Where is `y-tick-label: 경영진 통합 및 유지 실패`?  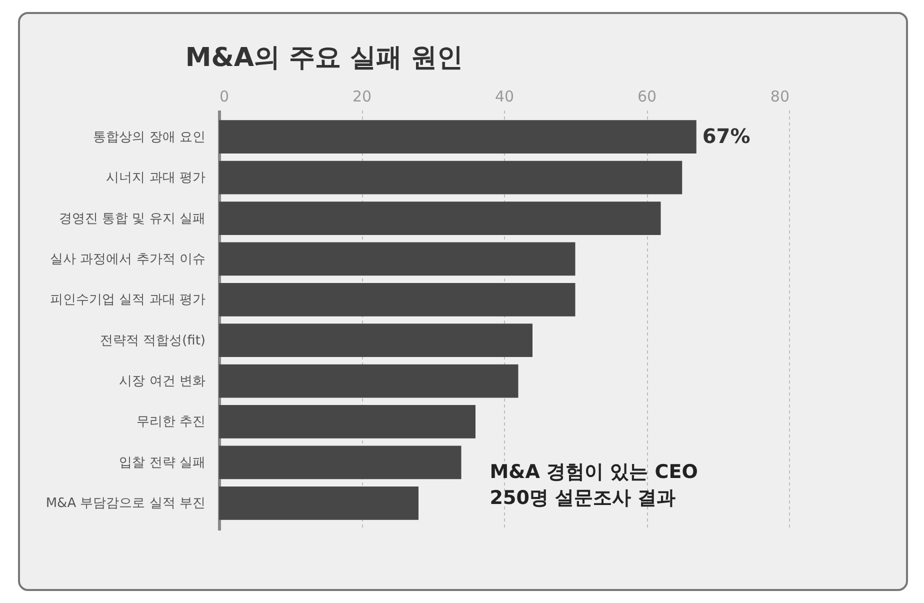
y-tick-label: 경영진 통합 및 유지 실패 is located at coordinates (132, 218).